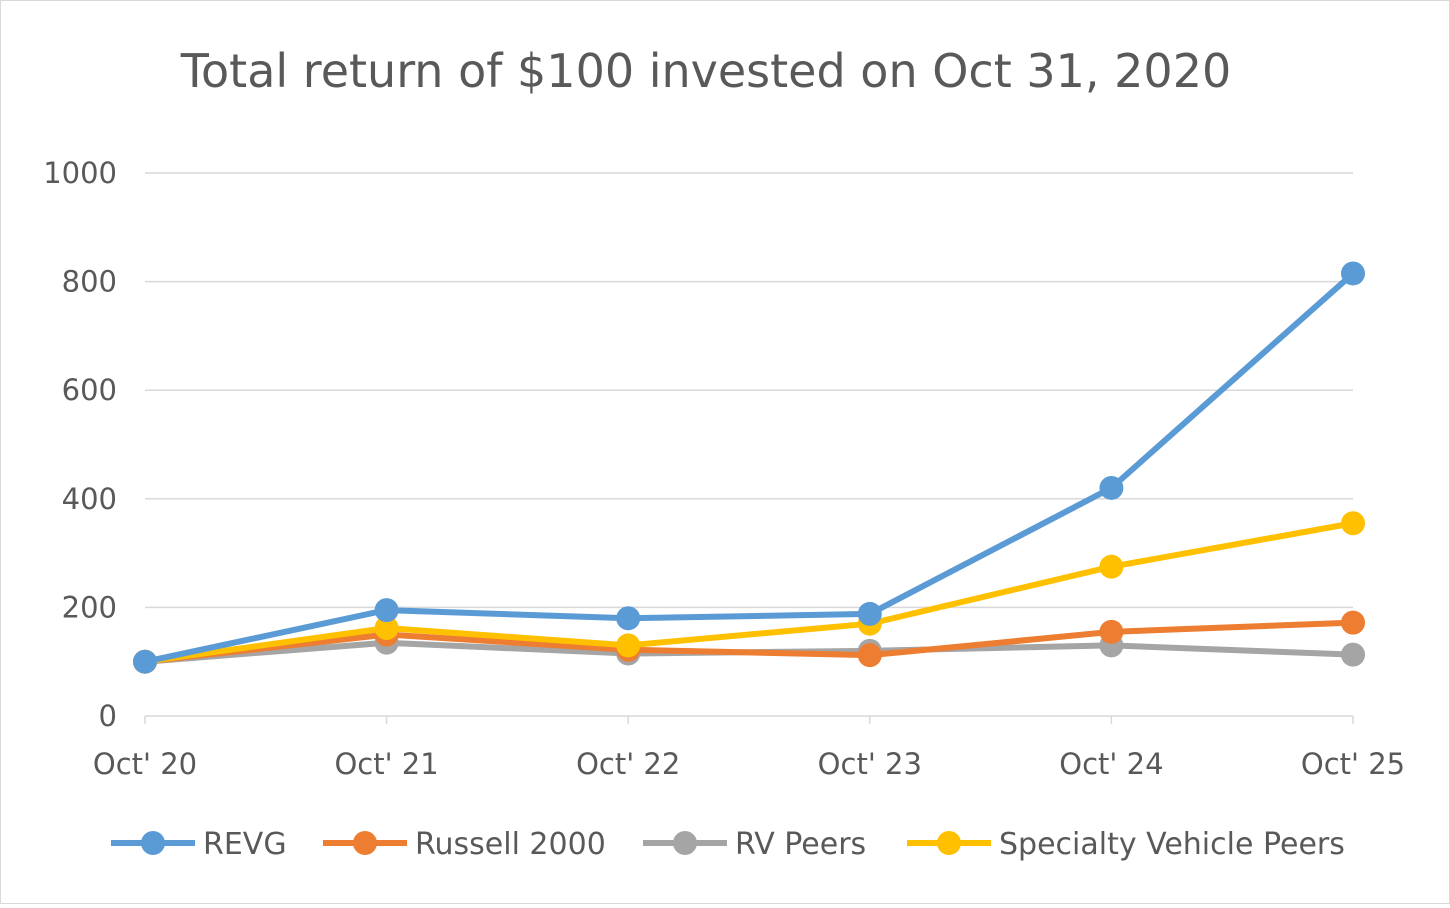 Image resolution: width=1450 pixels, height=908 pixels. I want to click on y-tick-label: 200, so click(89, 607).